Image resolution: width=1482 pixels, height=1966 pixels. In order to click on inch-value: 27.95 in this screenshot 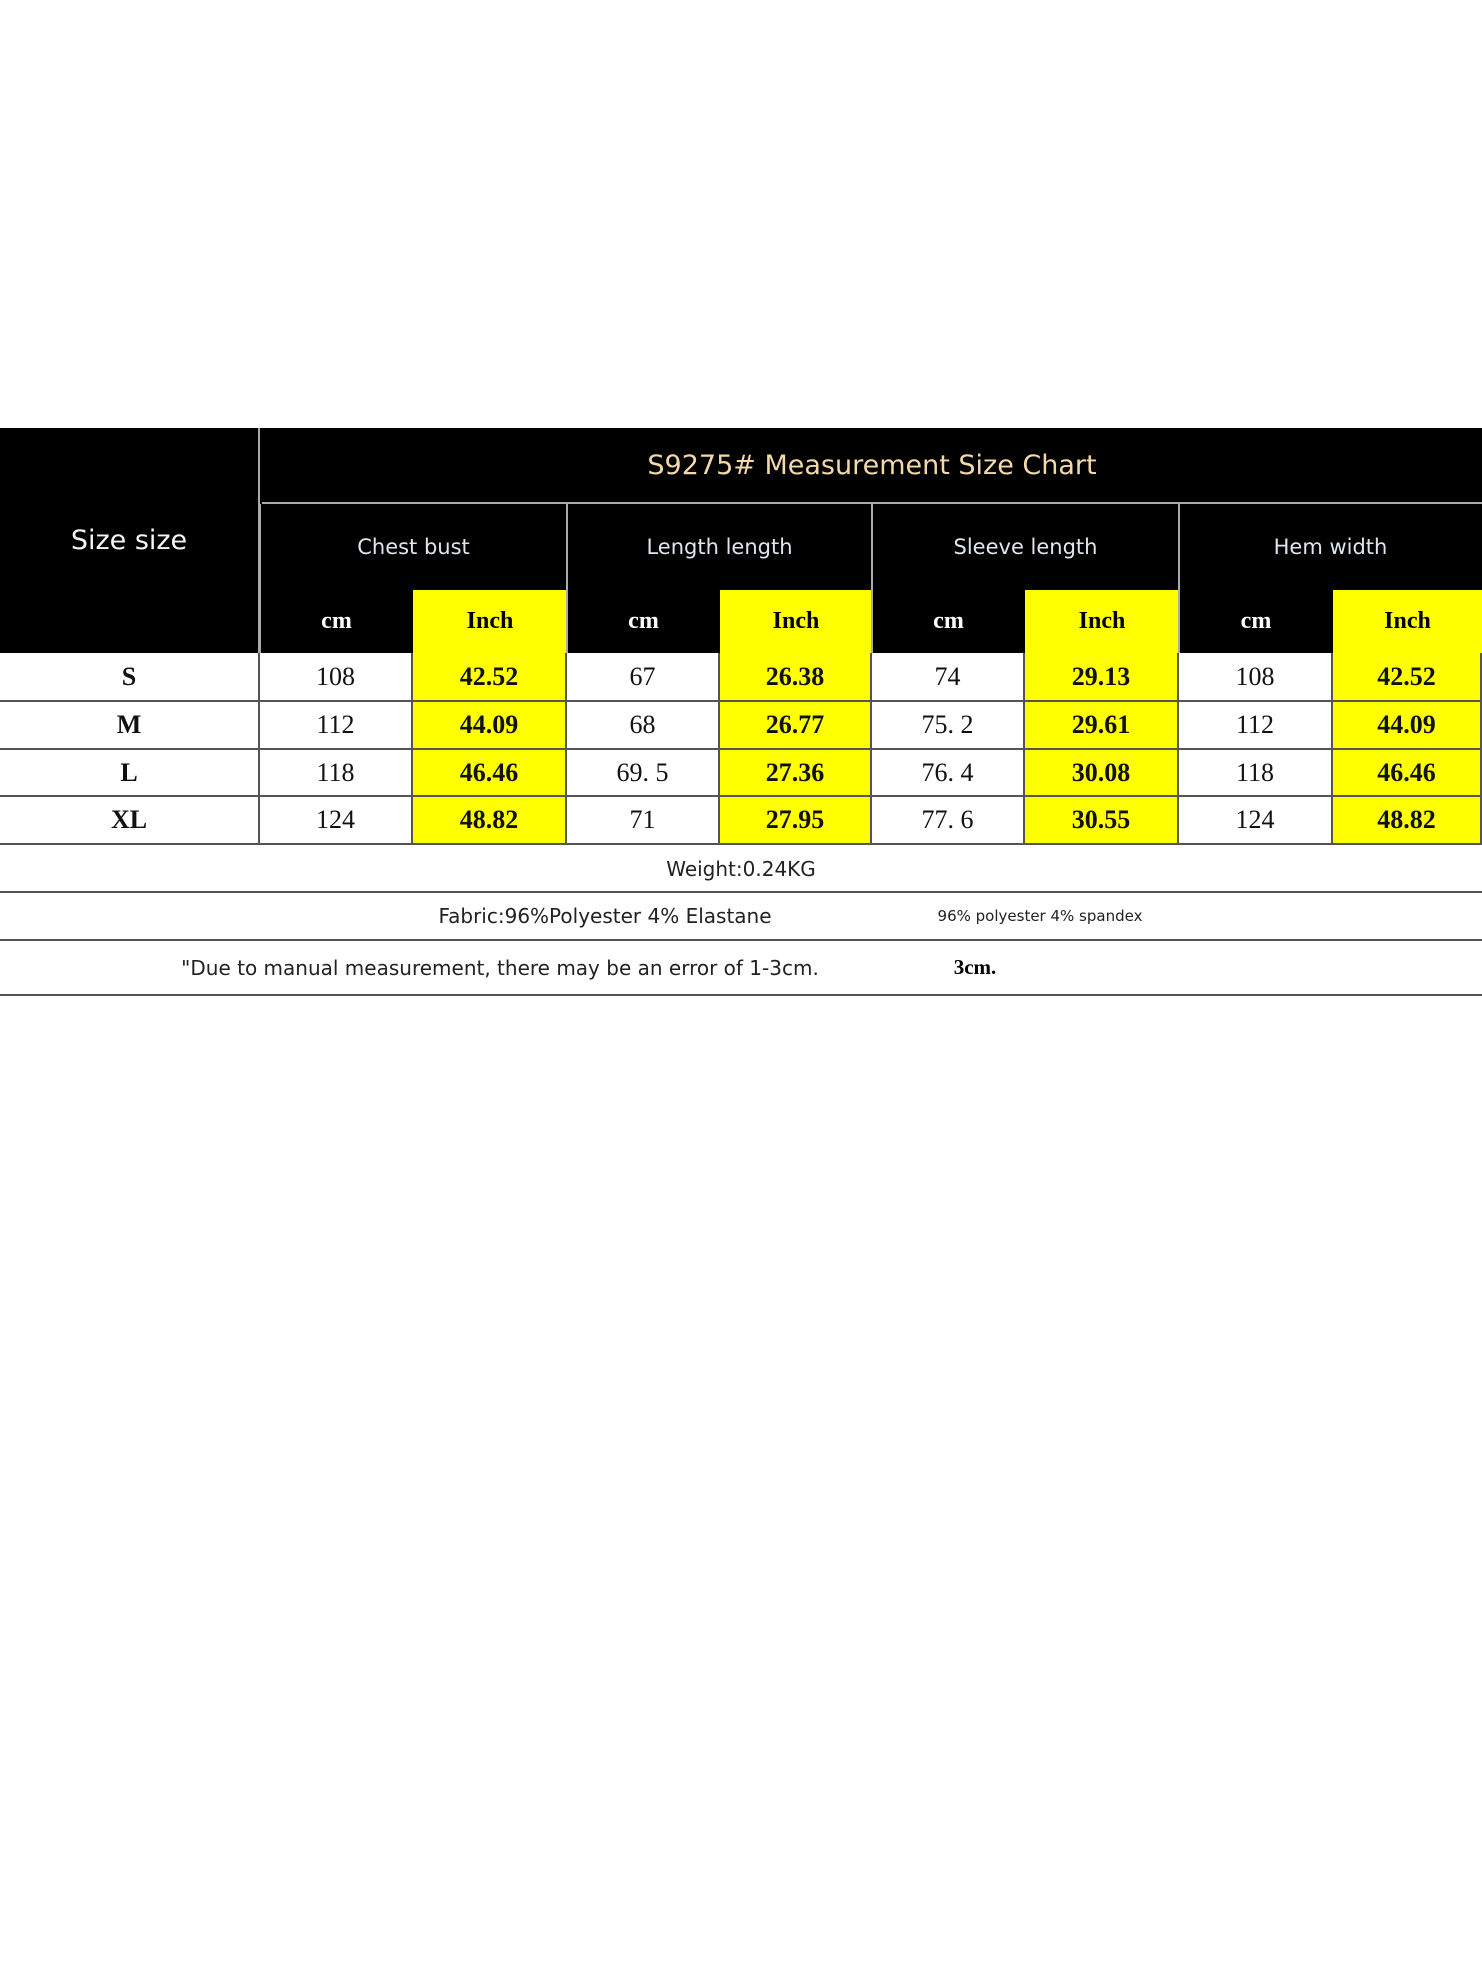, I will do `click(796, 821)`.